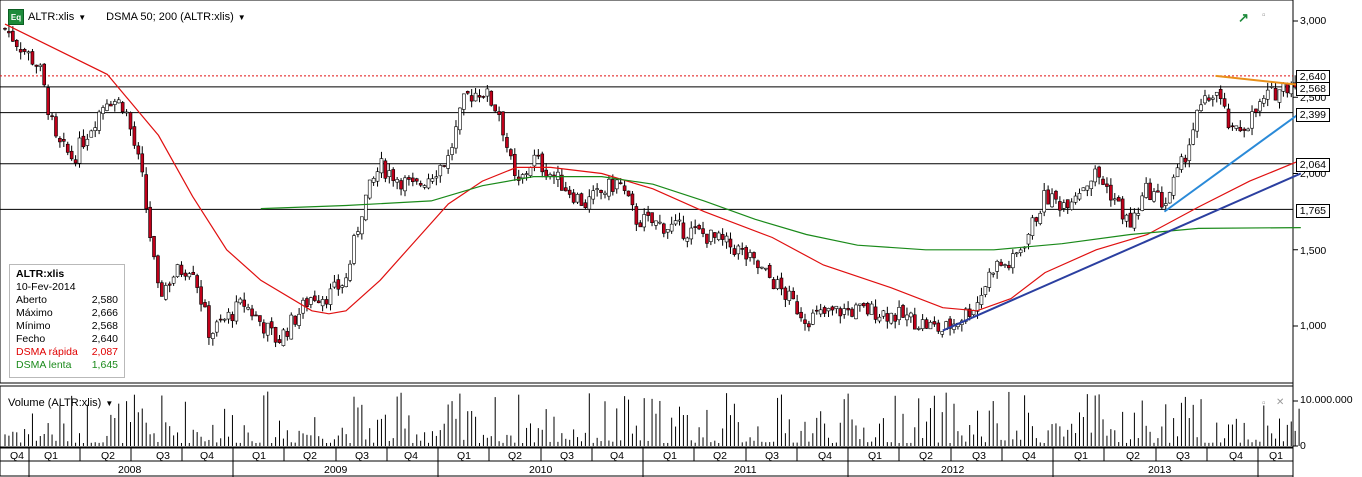 The image size is (1362, 477). What do you see at coordinates (1264, 403) in the screenshot?
I see `volume-maximize-icon: ▫` at bounding box center [1264, 403].